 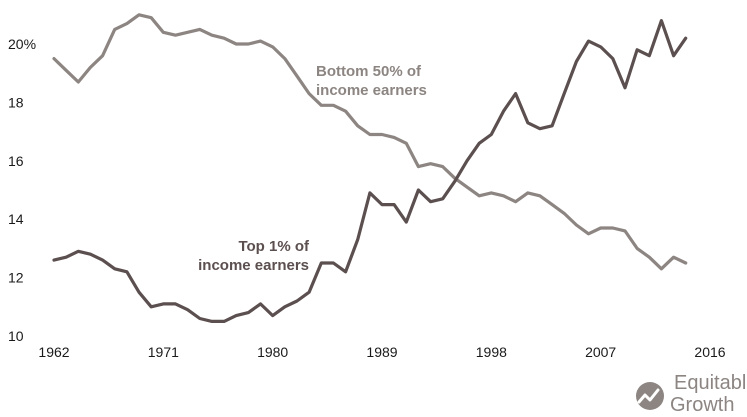 I want to click on y-tick-label: 12, so click(x=16, y=278).